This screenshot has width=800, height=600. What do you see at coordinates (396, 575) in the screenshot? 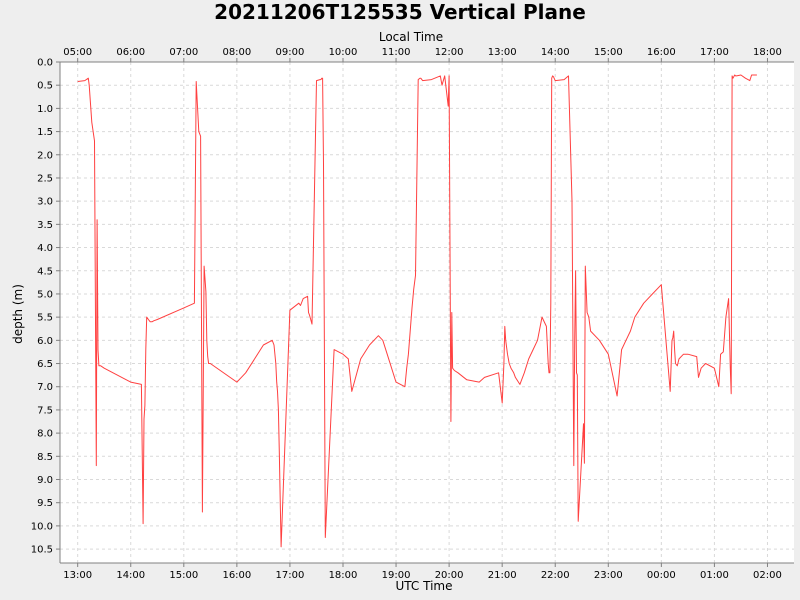
I see `x-tick-label: 19:00` at bounding box center [396, 575].